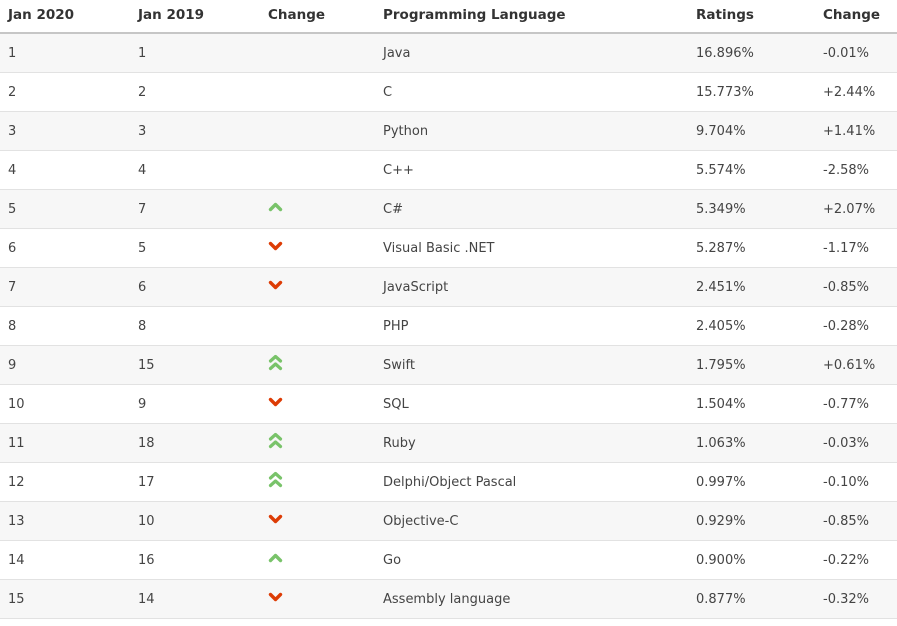 The height and width of the screenshot is (626, 897). I want to click on ratings-change-cell: +2.44%, so click(856, 92).